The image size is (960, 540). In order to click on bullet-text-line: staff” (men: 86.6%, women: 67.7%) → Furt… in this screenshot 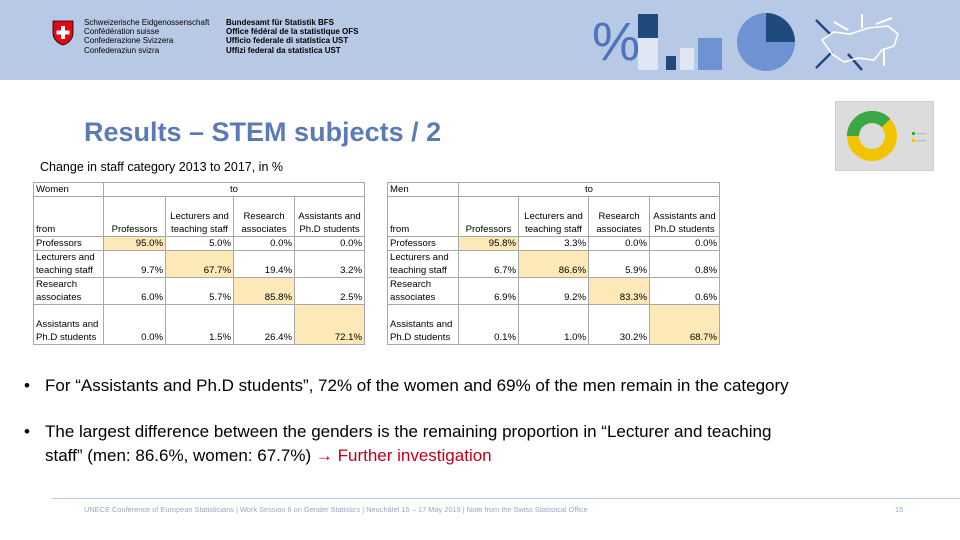, I will do `click(408, 456)`.